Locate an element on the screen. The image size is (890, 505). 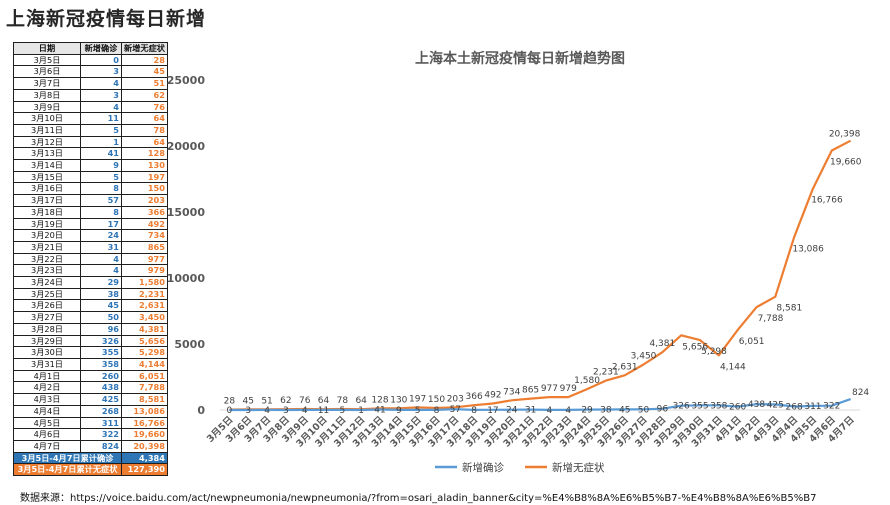
table-header-row: 日期 新增确诊 新增无症状 is located at coordinates (90, 48).